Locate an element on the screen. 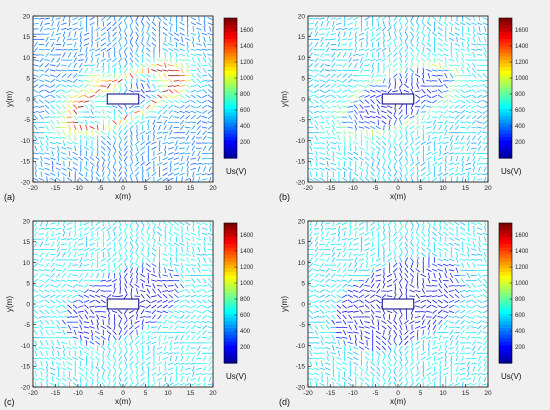 This screenshot has width=550, height=410. panel-label: (c) is located at coordinates (9, 402).